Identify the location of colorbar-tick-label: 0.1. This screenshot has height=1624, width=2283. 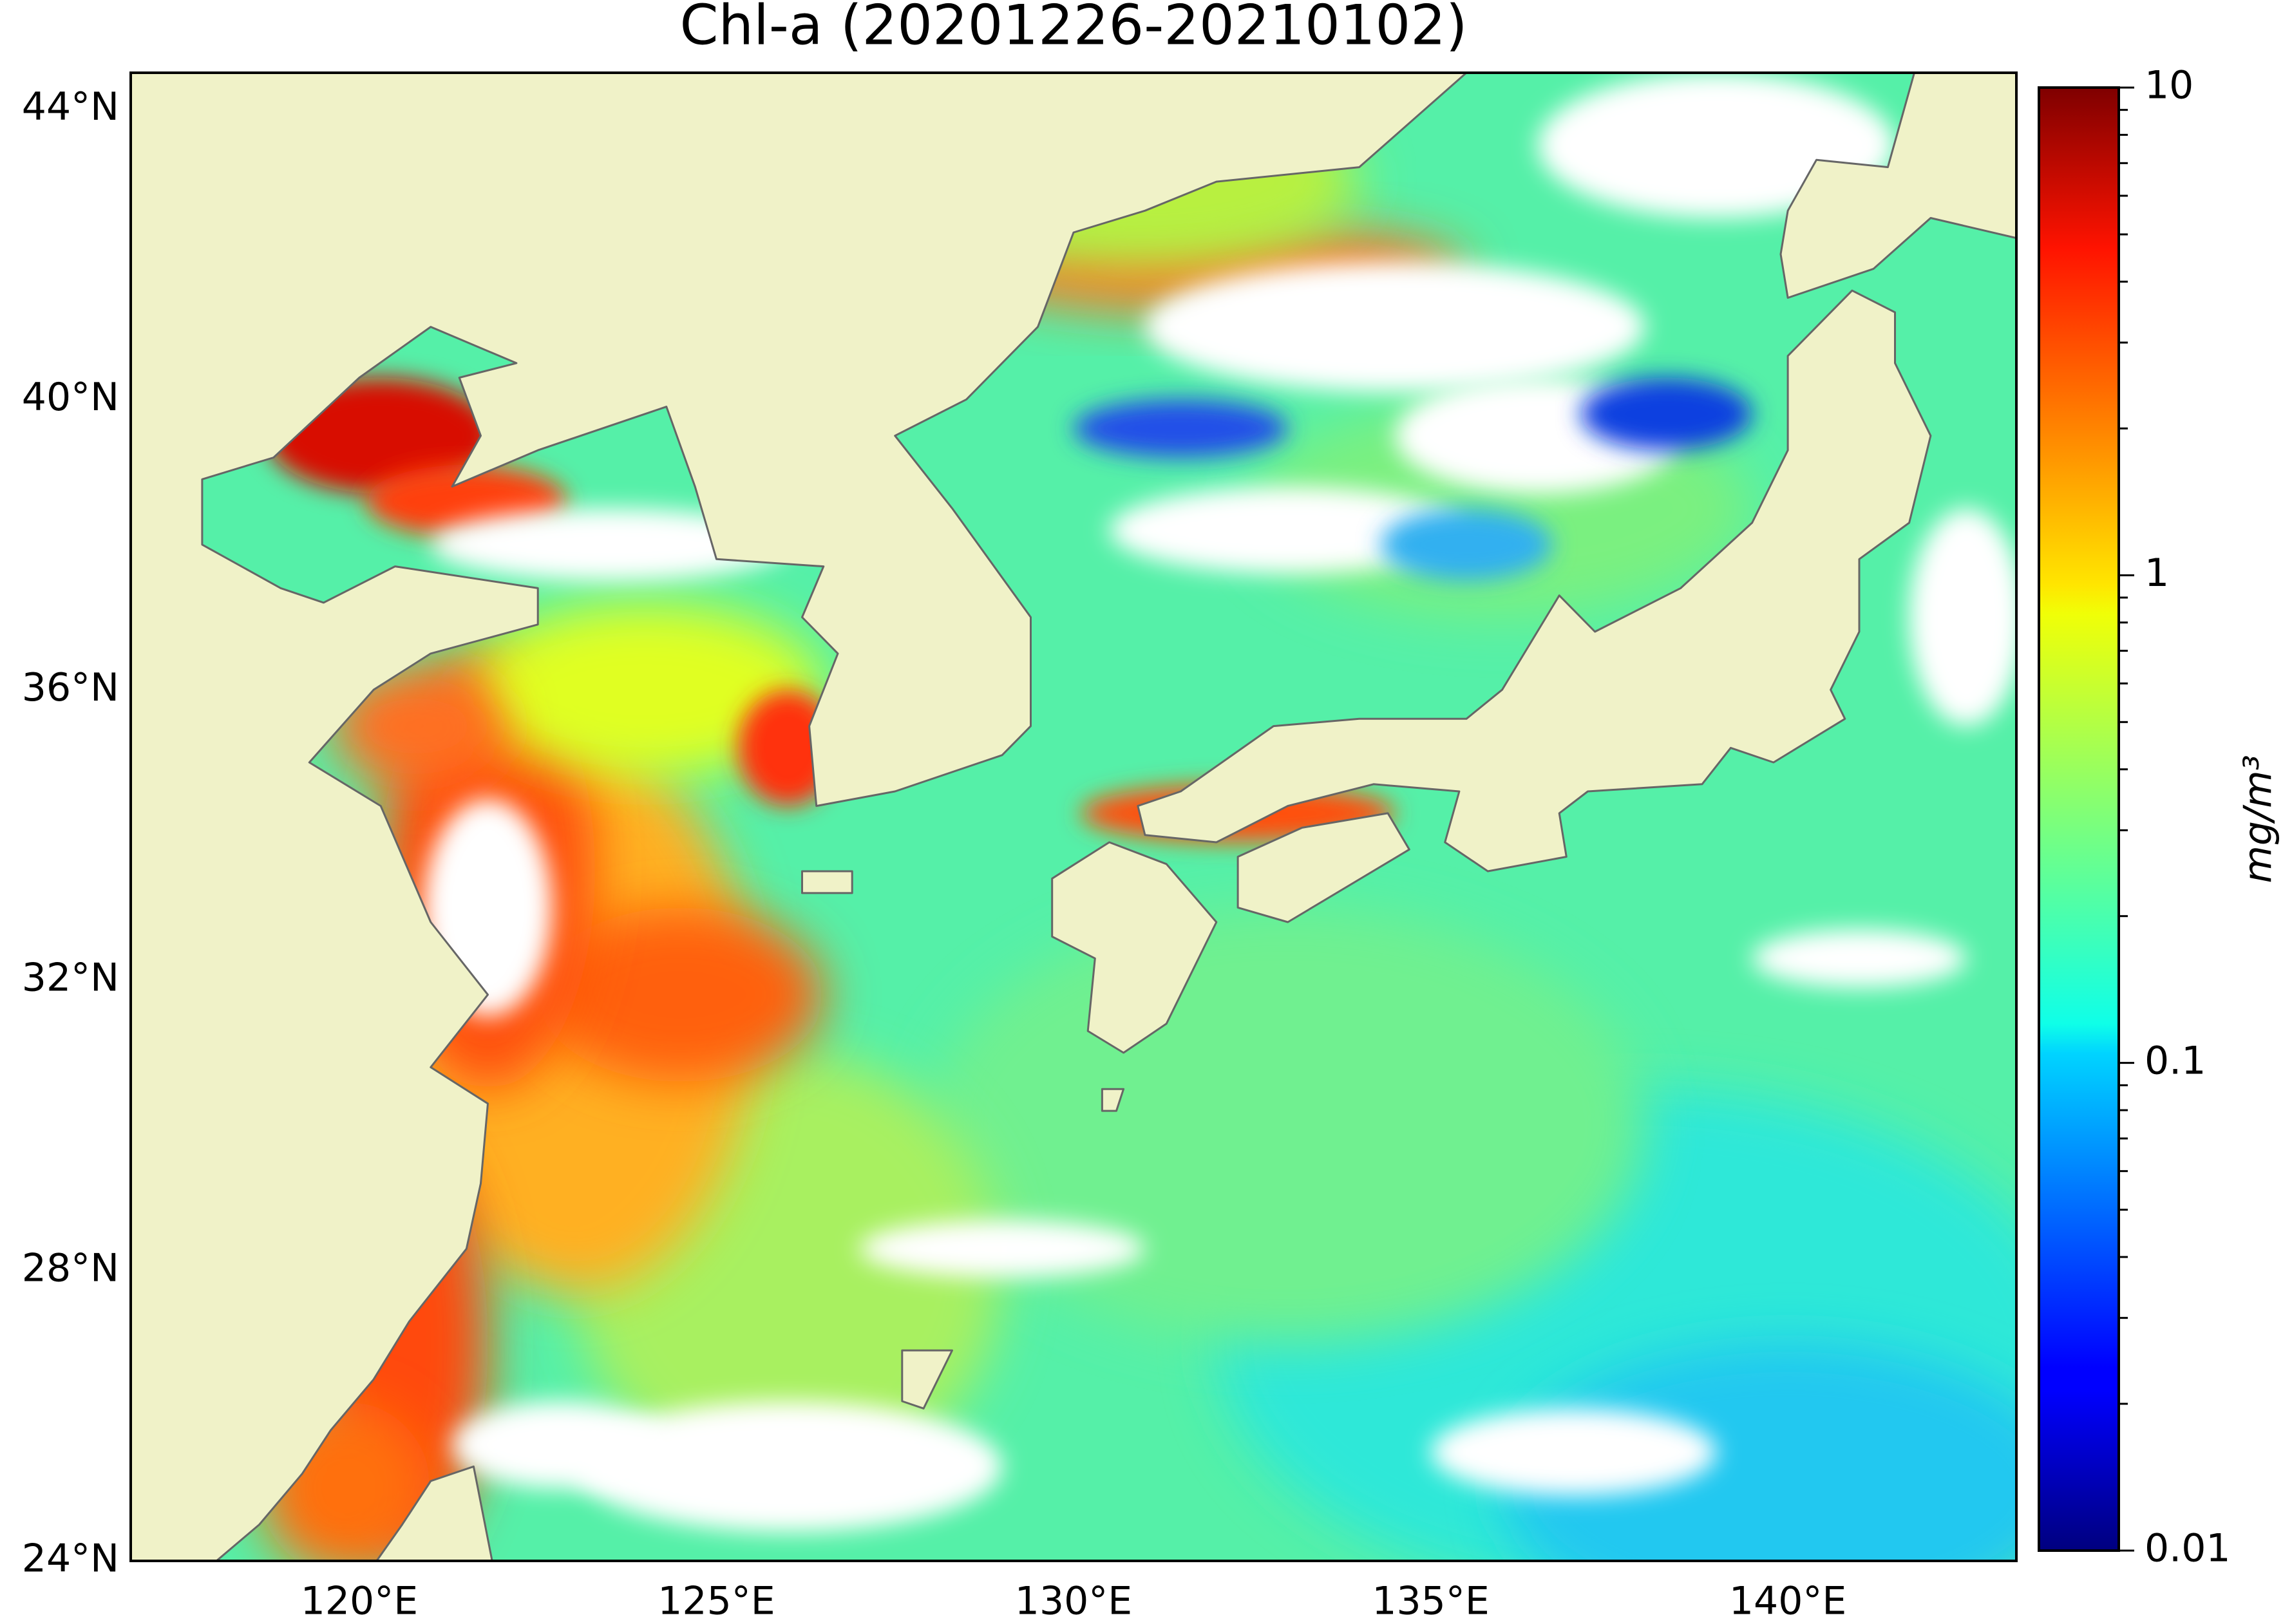
(2175, 1060).